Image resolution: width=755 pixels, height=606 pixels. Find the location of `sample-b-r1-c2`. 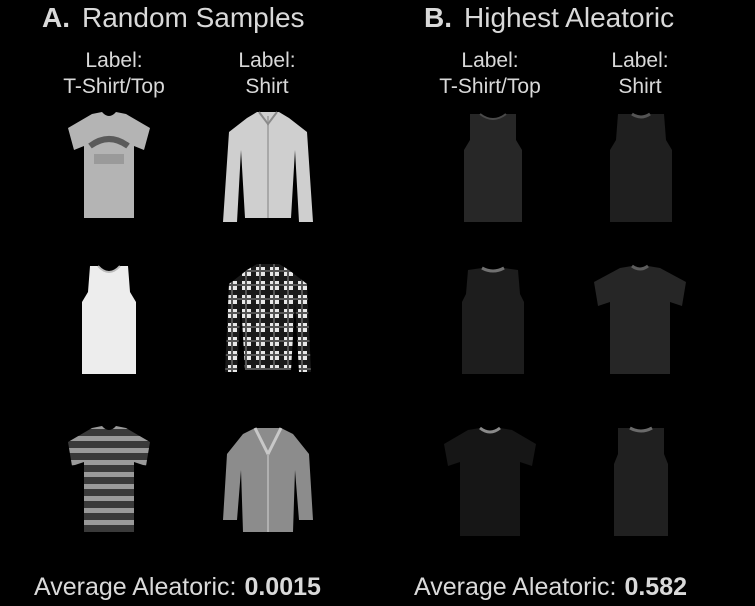

sample-b-r1-c2 is located at coordinates (641, 166).